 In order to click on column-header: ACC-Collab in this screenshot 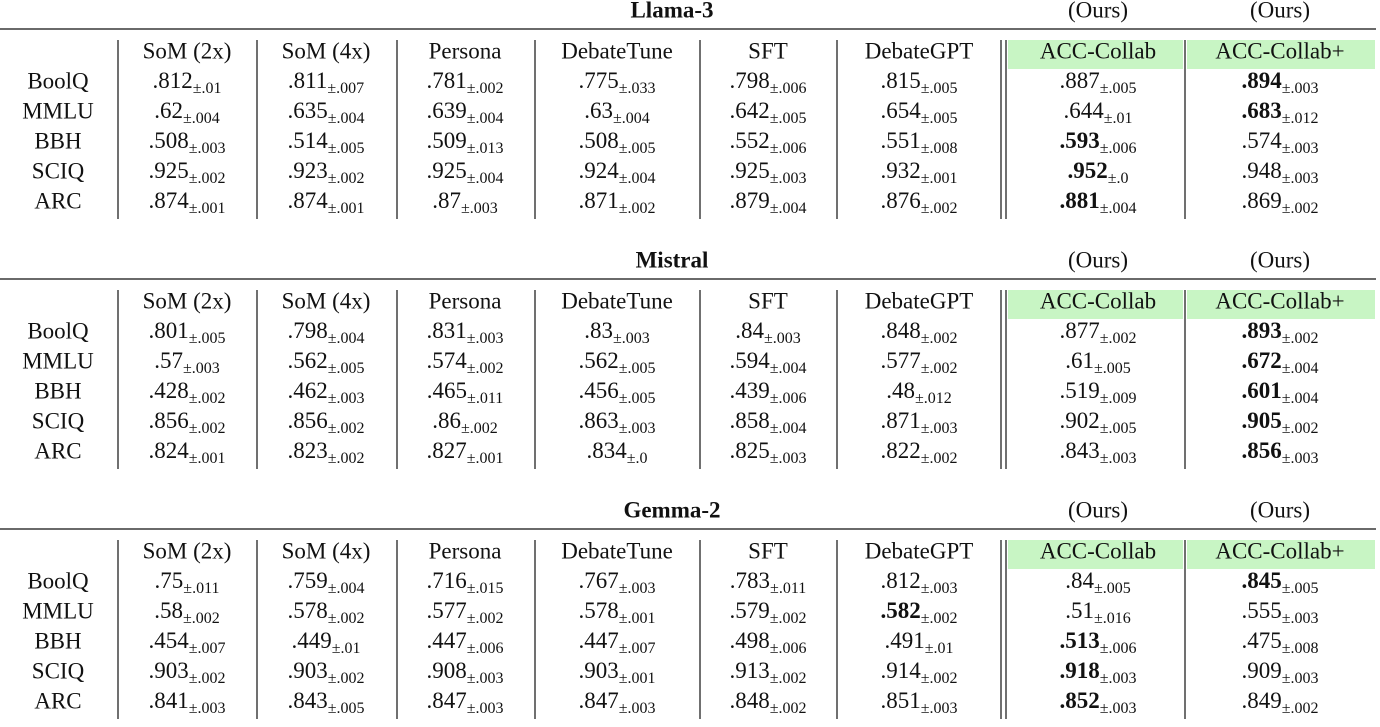, I will do `click(1098, 550)`.